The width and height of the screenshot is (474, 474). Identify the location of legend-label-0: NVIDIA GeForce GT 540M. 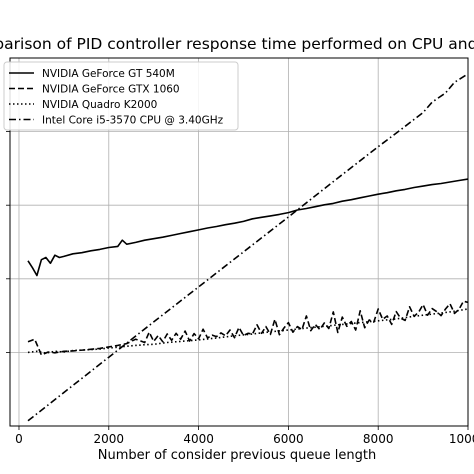
(108, 74).